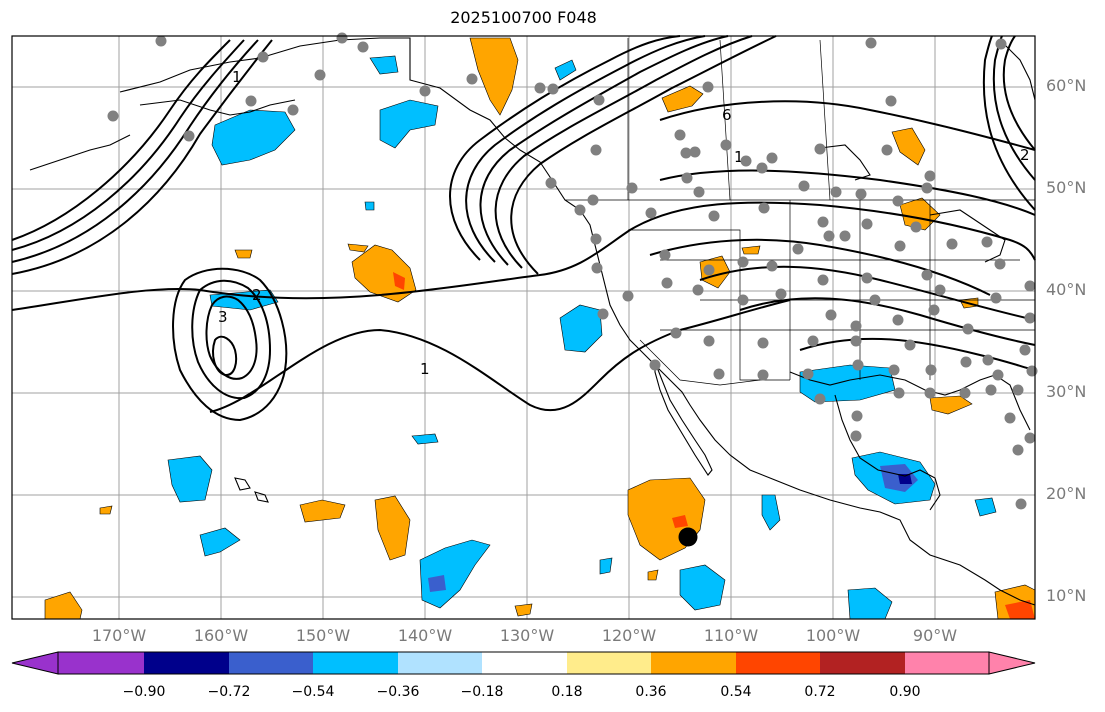  Describe the element at coordinates (313, 692) in the screenshot. I see `colorbar-tick-label: −0.54` at that location.